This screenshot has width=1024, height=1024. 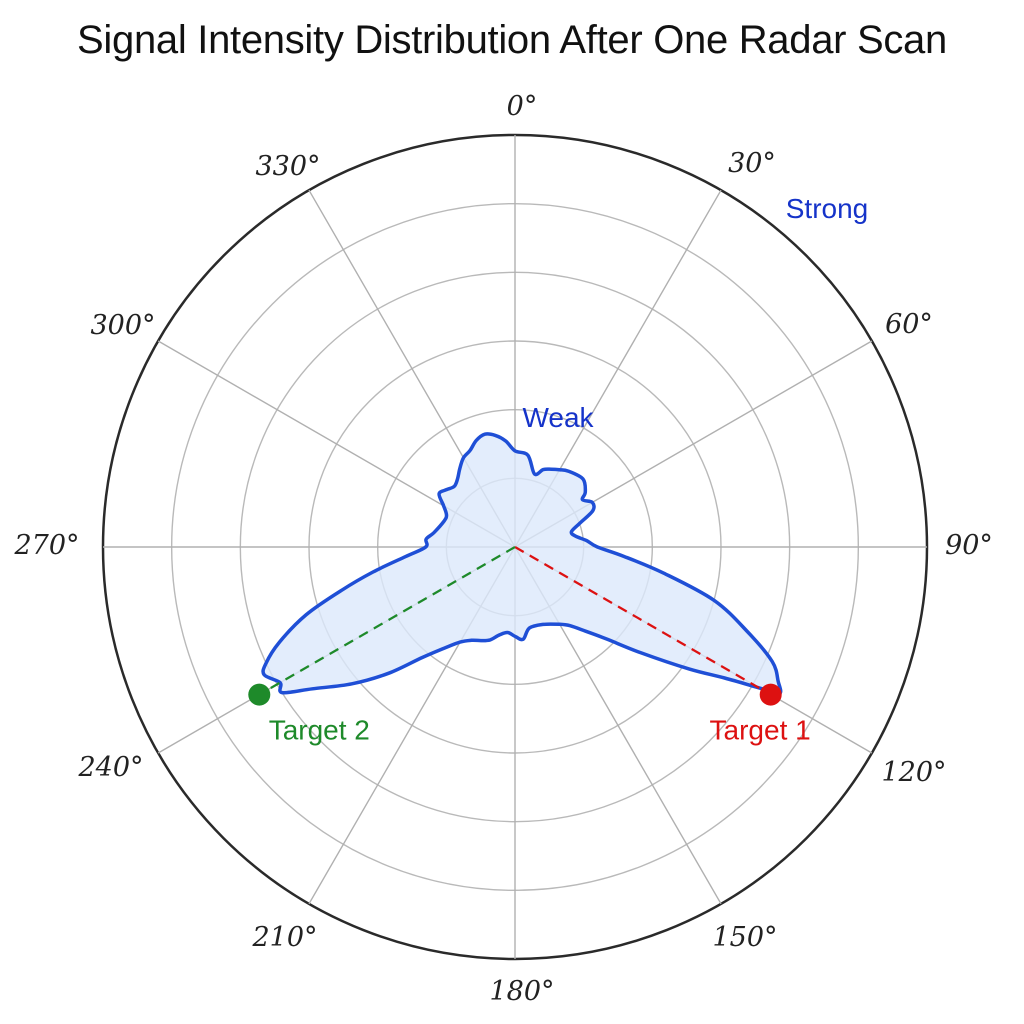 What do you see at coordinates (515, 694) in the screenshot?
I see `target-markers` at bounding box center [515, 694].